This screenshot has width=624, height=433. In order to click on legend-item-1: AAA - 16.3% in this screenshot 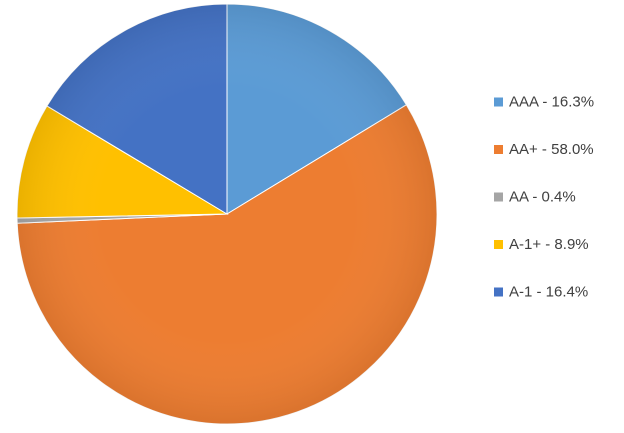, I will do `click(544, 102)`.